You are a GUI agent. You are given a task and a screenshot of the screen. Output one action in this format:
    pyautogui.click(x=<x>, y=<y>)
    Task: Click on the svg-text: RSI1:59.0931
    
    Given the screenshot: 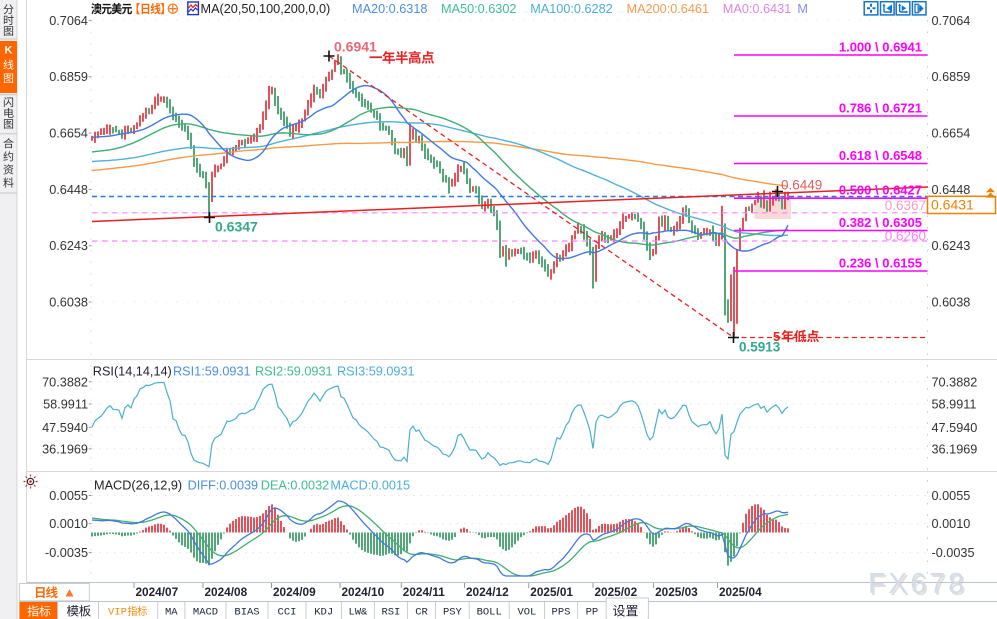 What is the action you would take?
    pyautogui.click(x=212, y=372)
    